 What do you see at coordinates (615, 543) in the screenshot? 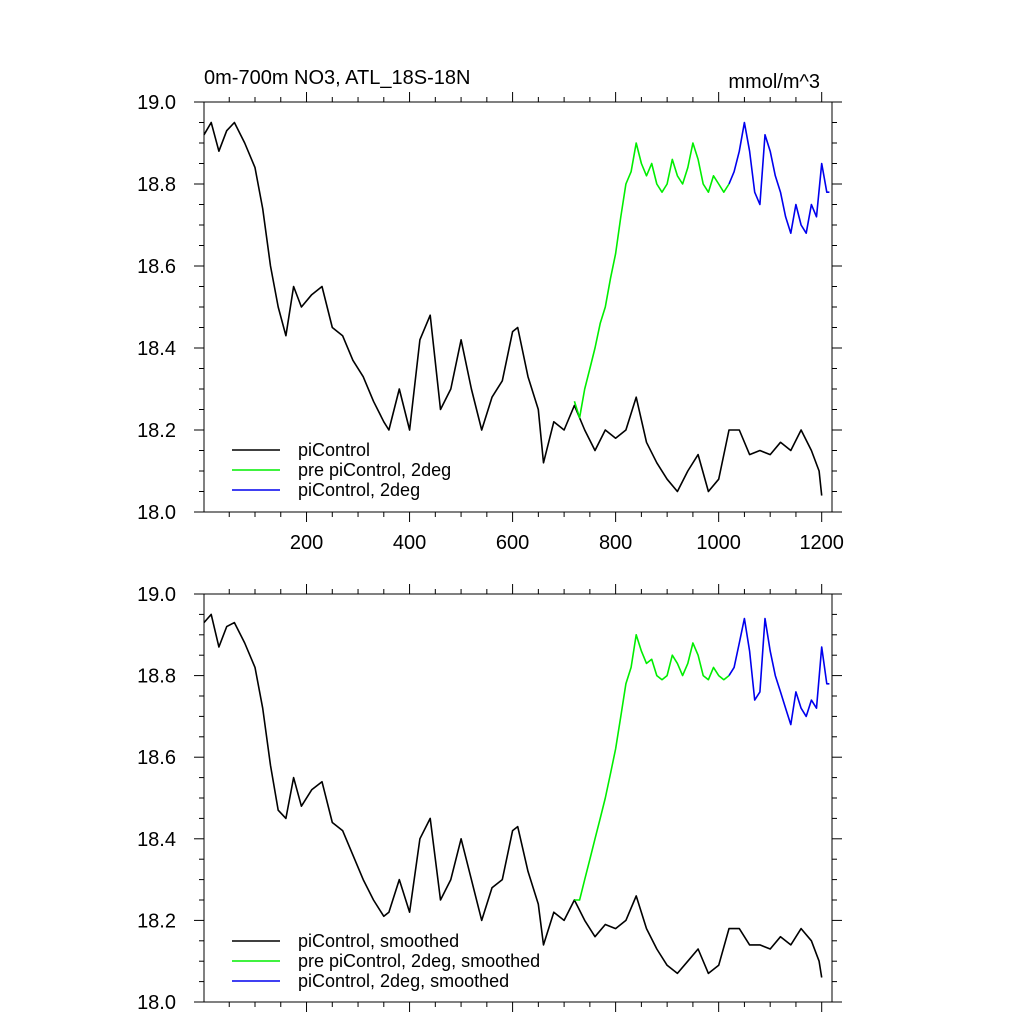
I see `x-tick-label: 800` at bounding box center [615, 543].